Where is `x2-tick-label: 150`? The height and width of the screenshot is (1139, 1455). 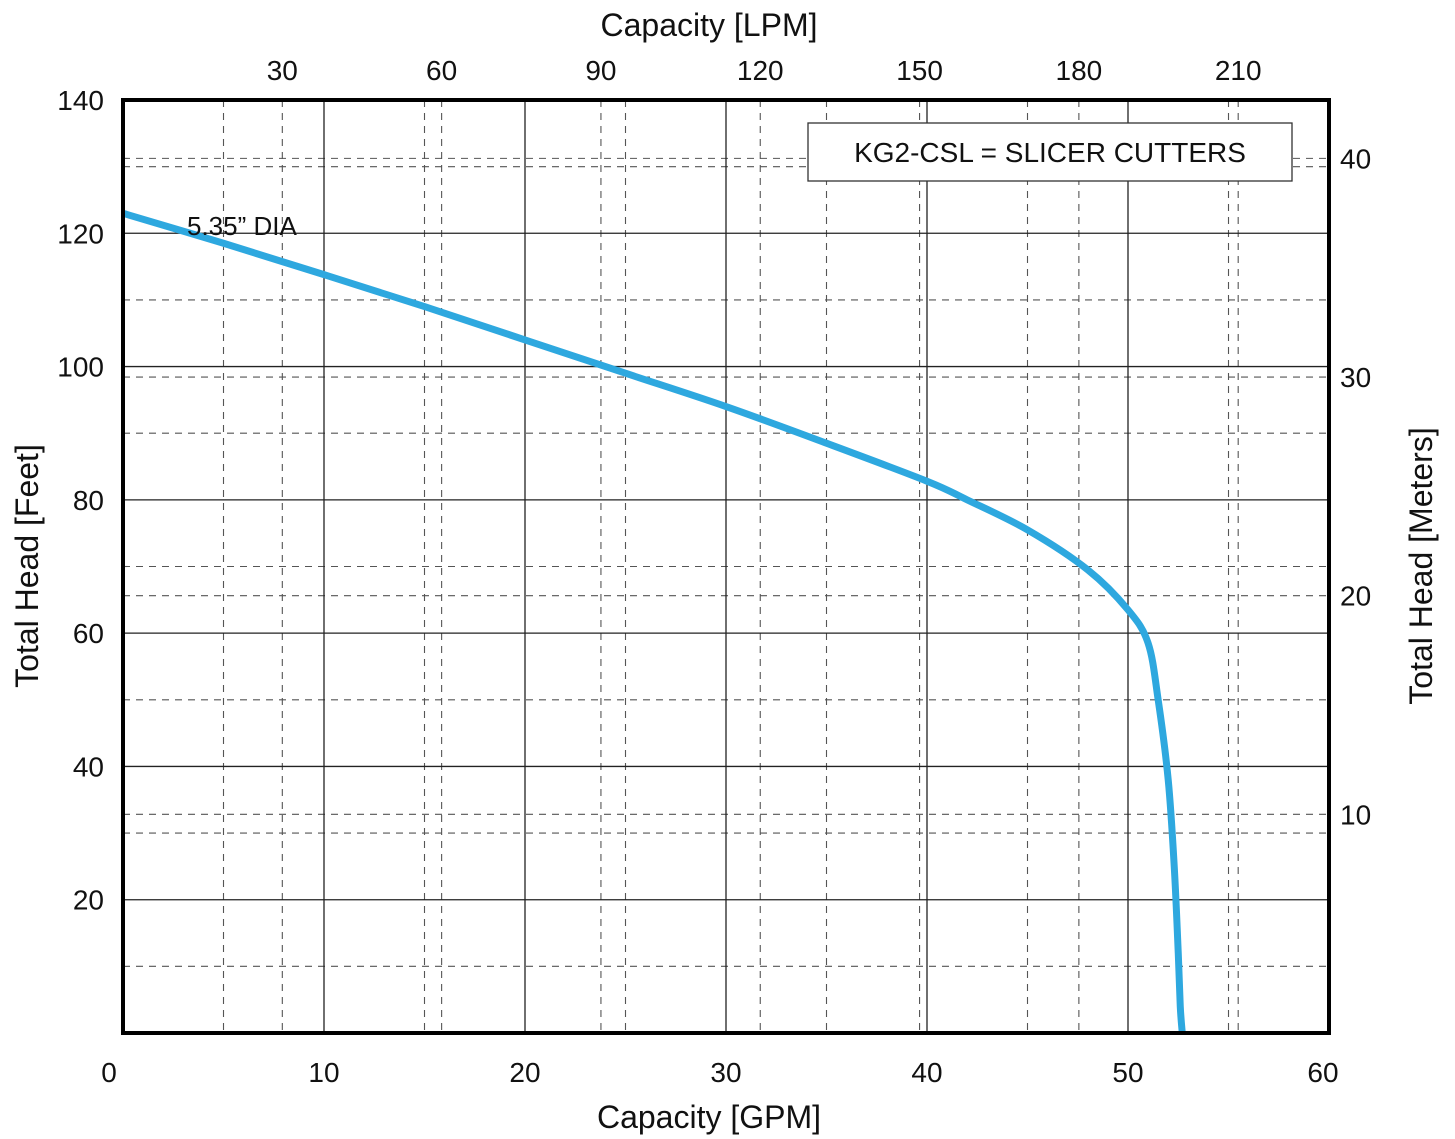
x2-tick-label: 150 is located at coordinates (919, 70).